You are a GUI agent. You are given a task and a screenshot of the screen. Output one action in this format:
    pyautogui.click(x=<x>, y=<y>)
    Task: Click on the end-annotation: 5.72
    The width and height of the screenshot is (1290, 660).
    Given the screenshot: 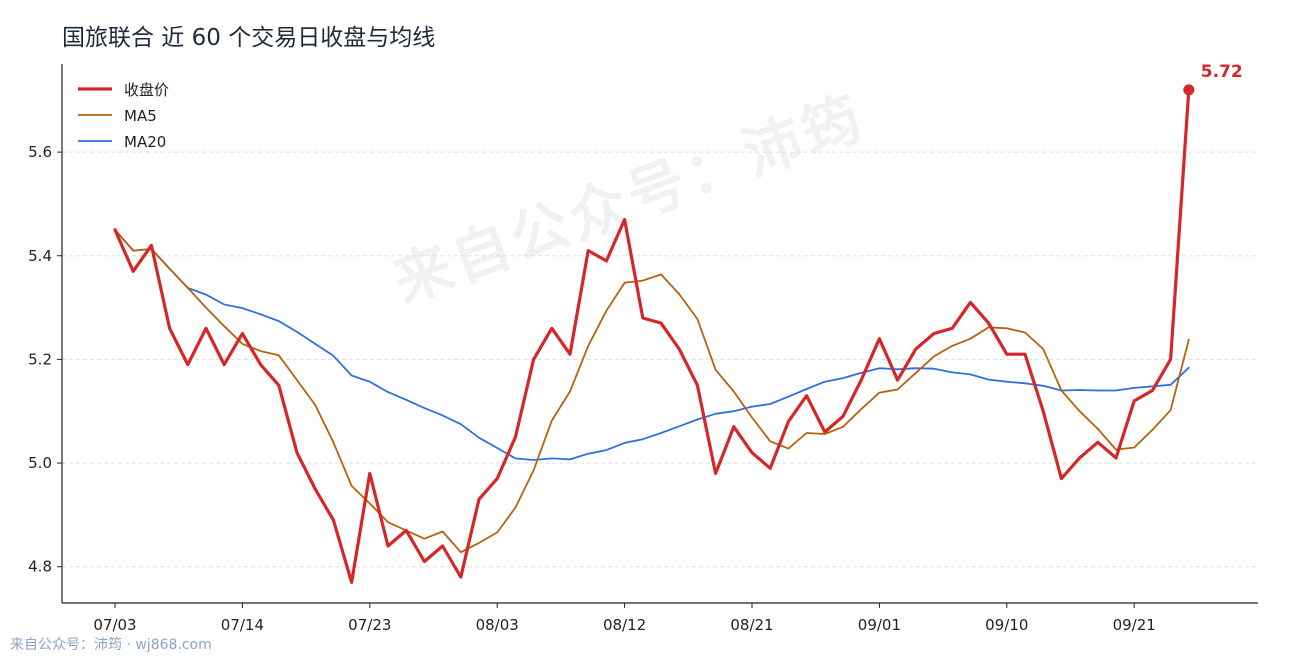 What is the action you would take?
    pyautogui.click(x=1213, y=79)
    